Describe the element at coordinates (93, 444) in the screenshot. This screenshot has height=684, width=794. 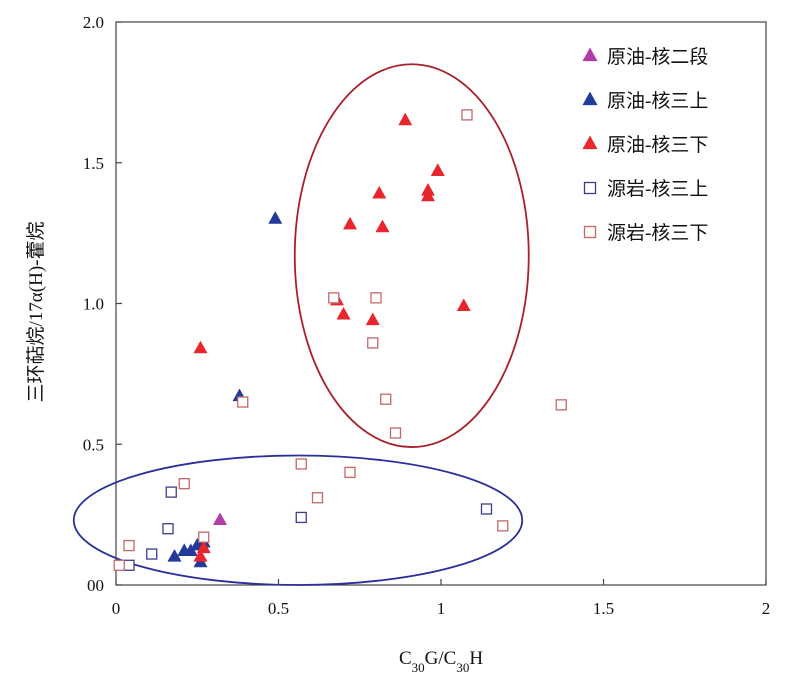
I see `y-tick-label: 0.5` at that location.